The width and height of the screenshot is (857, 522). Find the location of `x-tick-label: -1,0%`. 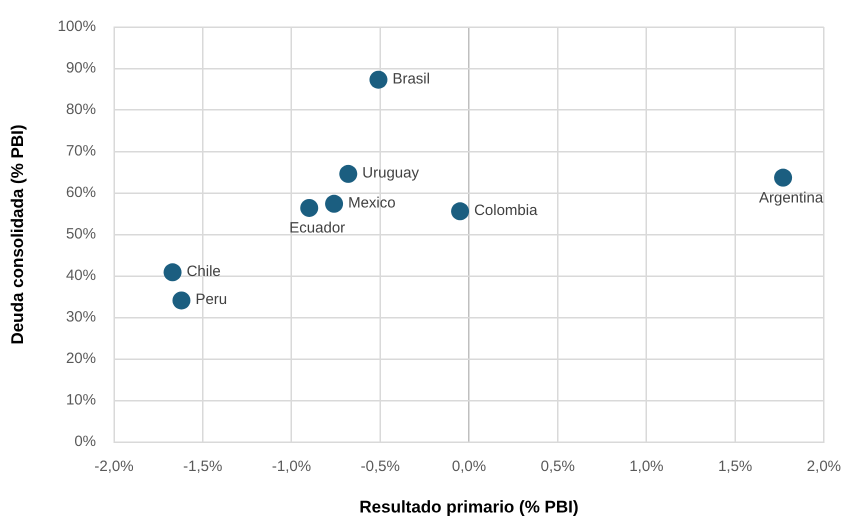

x-tick-label: -1,0% is located at coordinates (292, 467).